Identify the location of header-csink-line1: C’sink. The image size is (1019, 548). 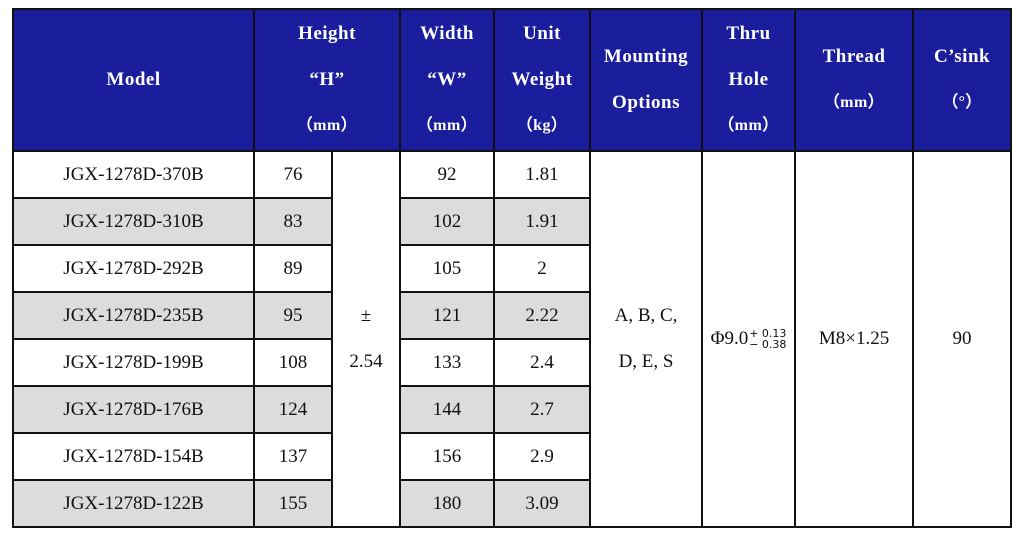
(962, 56).